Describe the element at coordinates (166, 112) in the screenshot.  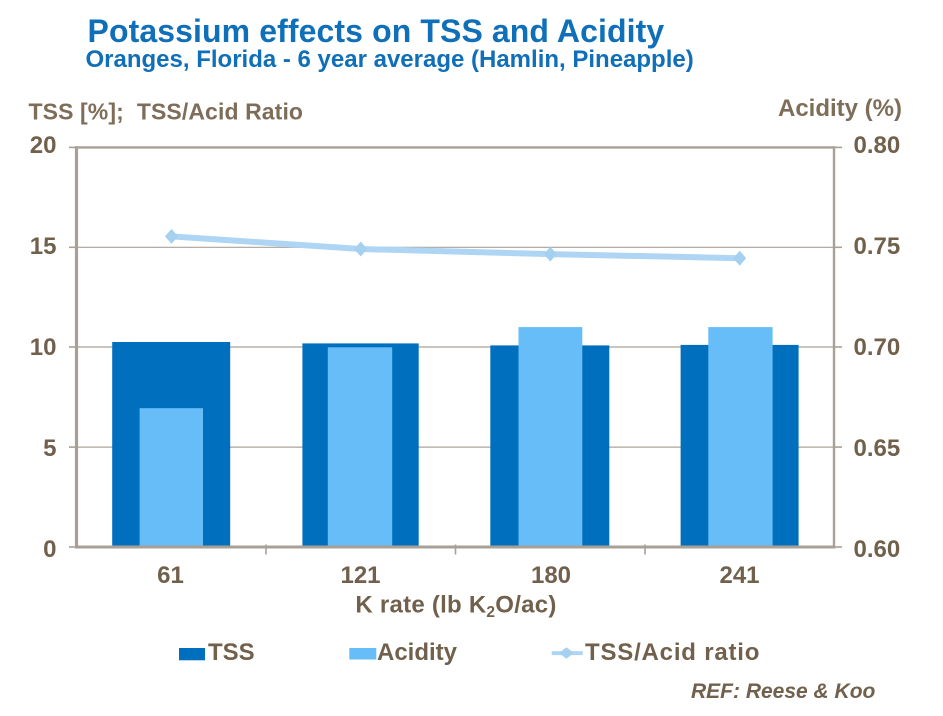
I see `svg-text: TSS [%]; TSS/Acid Ratio` at that location.